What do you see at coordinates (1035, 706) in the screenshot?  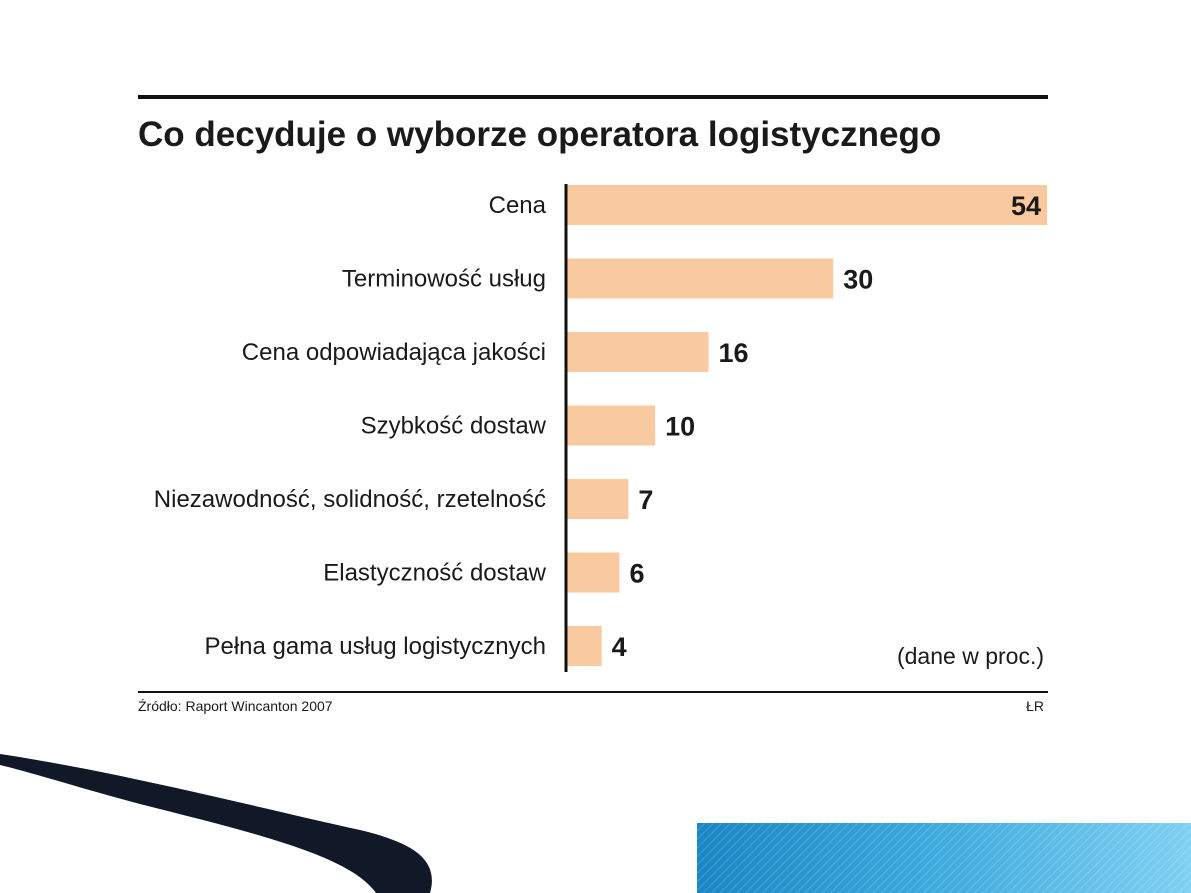 I see `credit-text: ŁR` at bounding box center [1035, 706].